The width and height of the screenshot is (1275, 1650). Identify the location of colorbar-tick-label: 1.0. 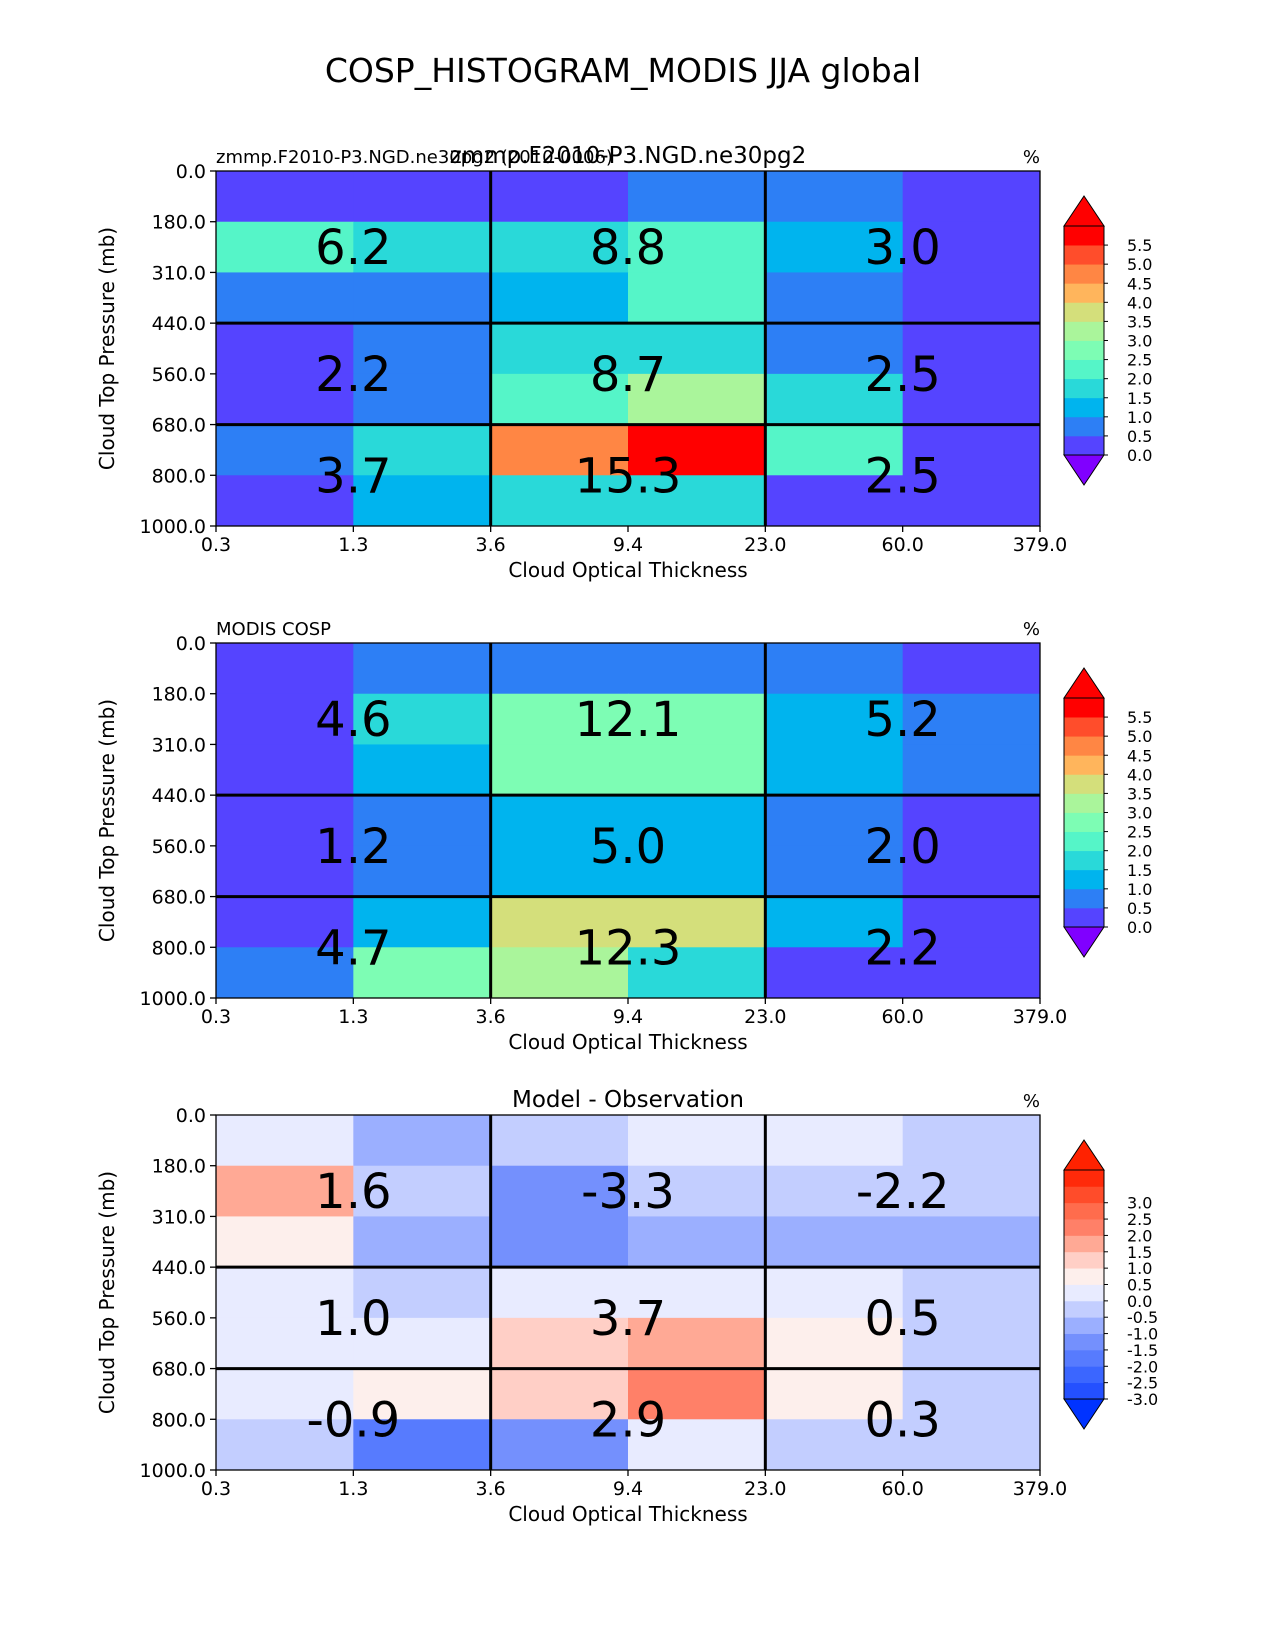
(1139, 1268).